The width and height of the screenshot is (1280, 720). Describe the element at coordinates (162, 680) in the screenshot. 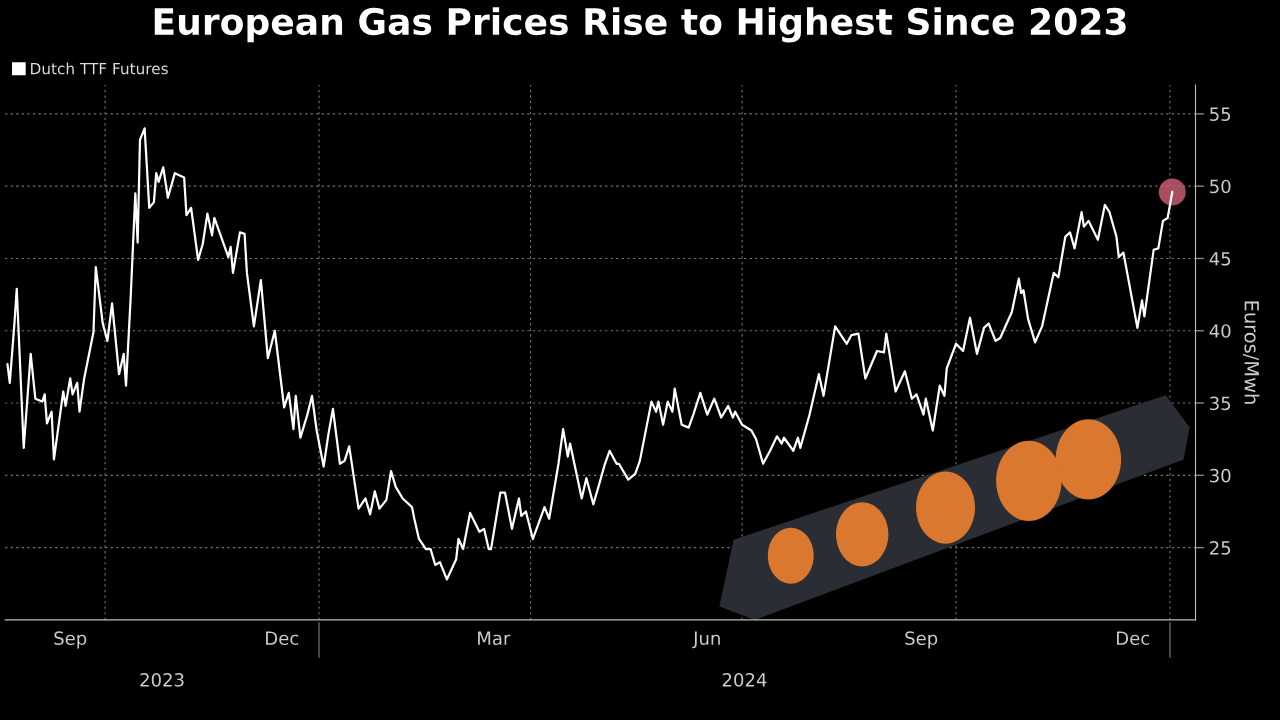

I see `text: 2023` at that location.